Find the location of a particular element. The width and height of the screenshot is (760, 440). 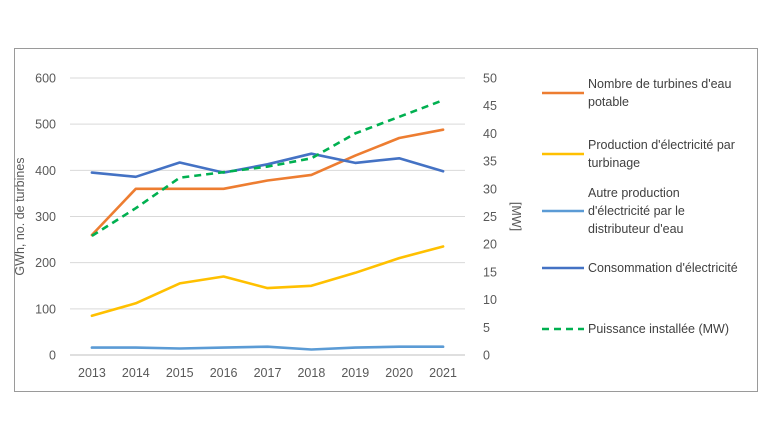

y2-tick-label: 5 is located at coordinates (486, 328).